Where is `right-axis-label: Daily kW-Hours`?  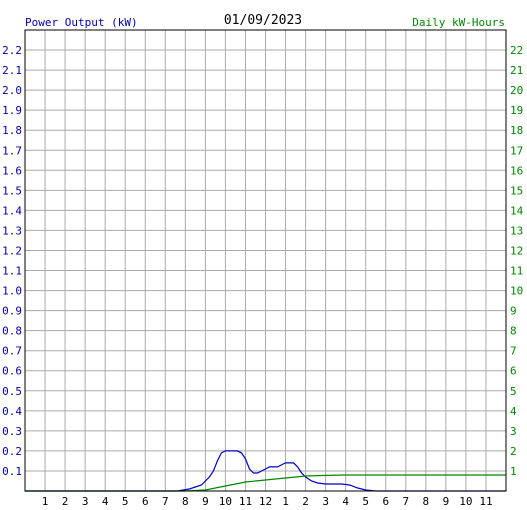
right-axis-label: Daily kW-Hours is located at coordinates (458, 22).